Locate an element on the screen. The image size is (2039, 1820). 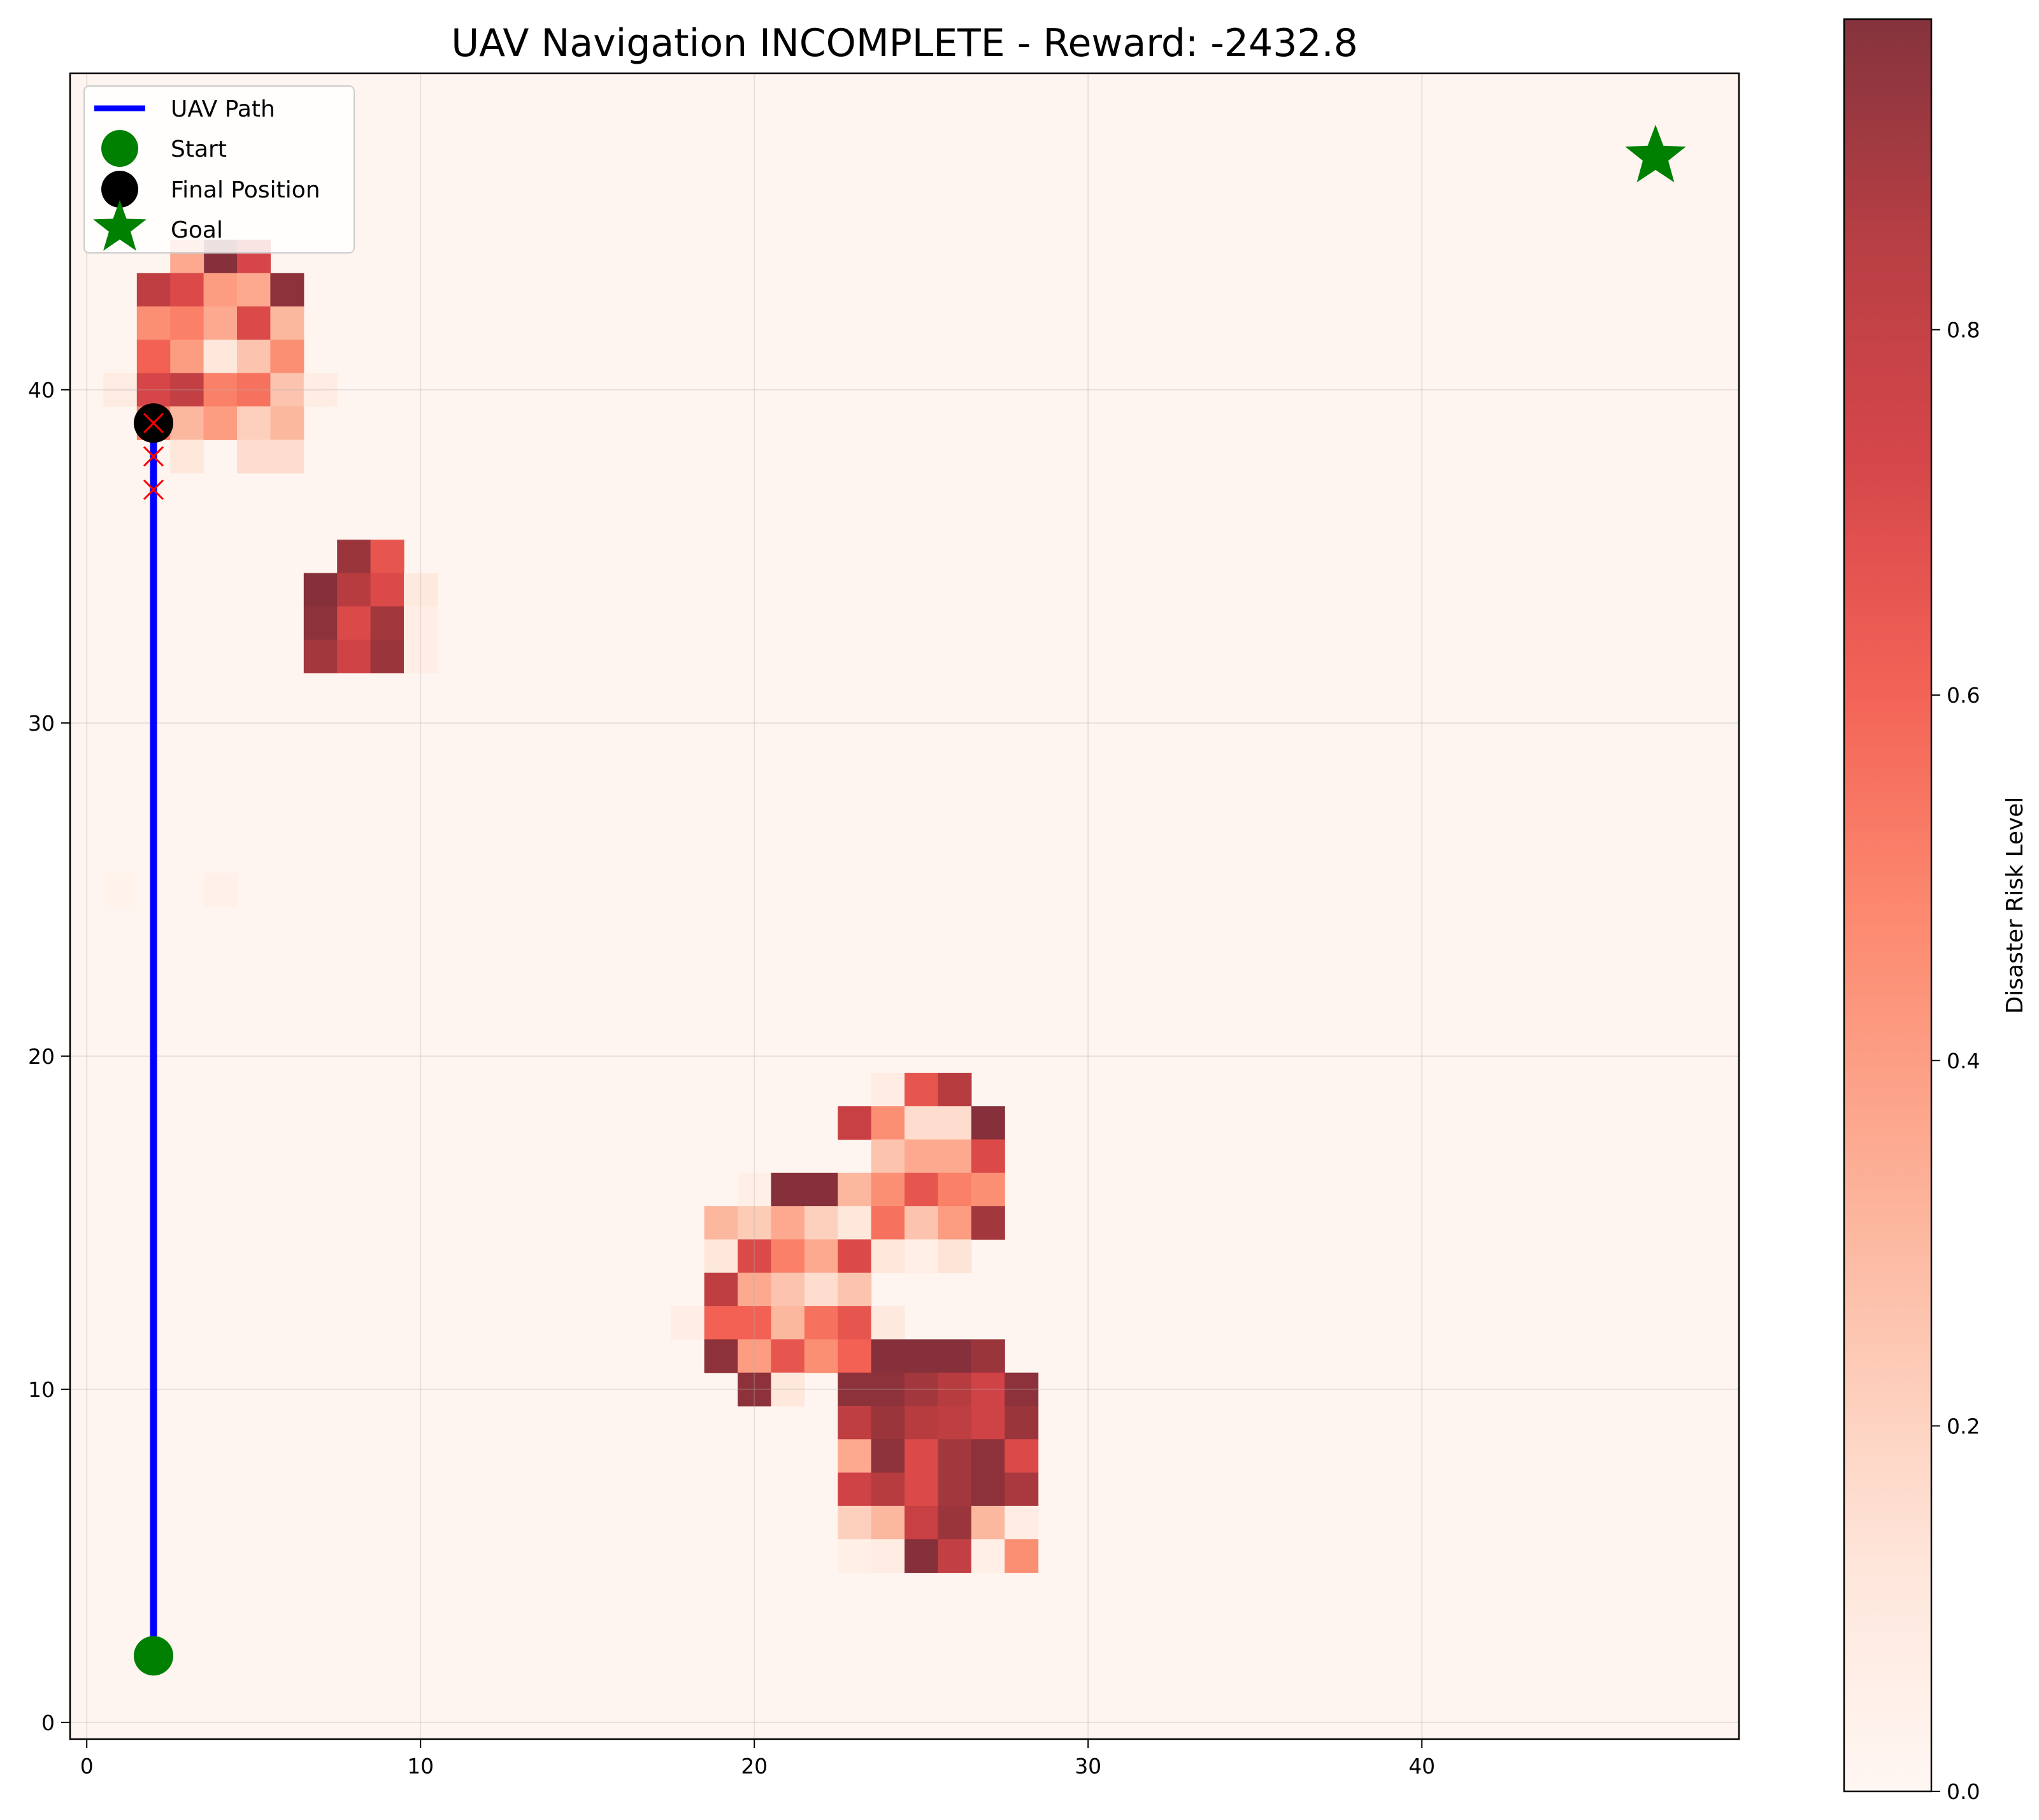
colorbar-label: Disaster Risk Level is located at coordinates (2015, 905).